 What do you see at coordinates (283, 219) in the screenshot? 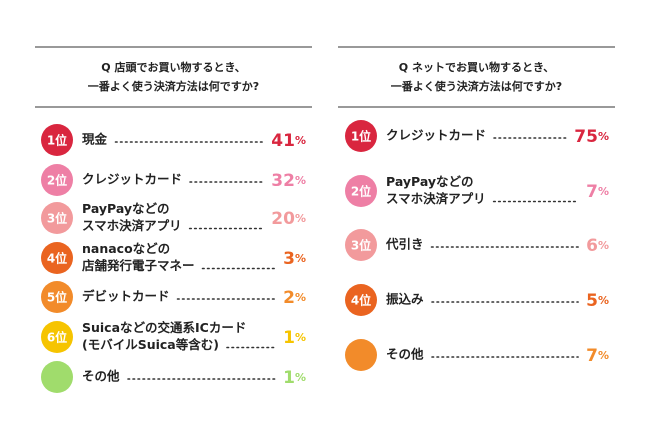
I see `value-number: 20` at bounding box center [283, 219].